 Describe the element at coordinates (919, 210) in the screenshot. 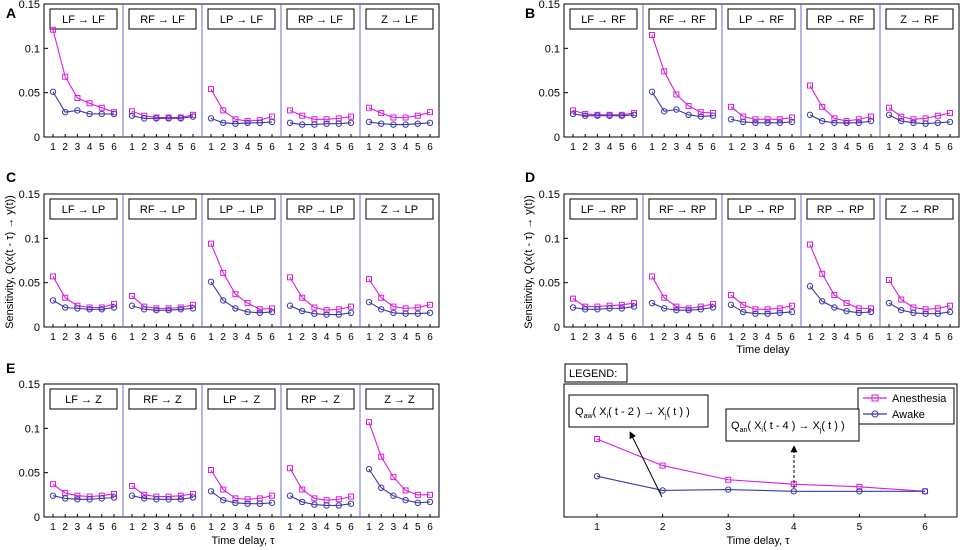

I see `subplot-label: Z → RP` at that location.